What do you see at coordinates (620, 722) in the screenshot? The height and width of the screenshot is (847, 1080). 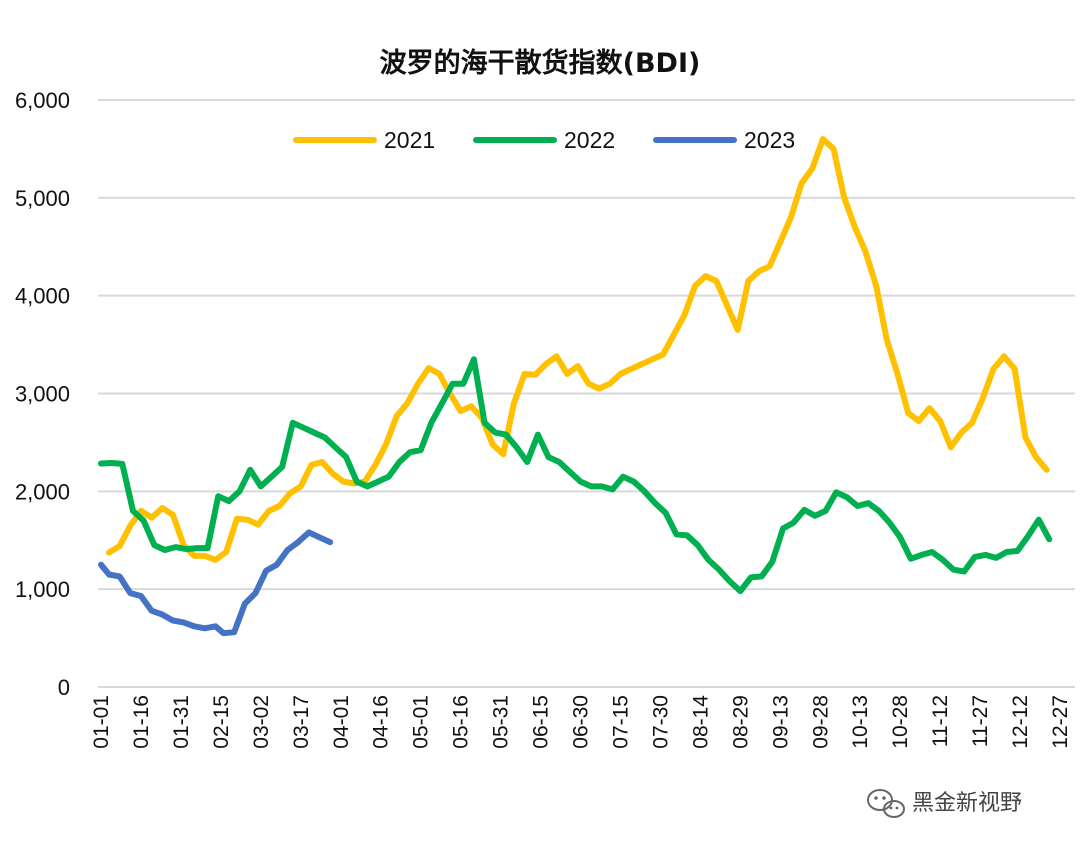 I see `x-tick-label: 07-15` at bounding box center [620, 722].